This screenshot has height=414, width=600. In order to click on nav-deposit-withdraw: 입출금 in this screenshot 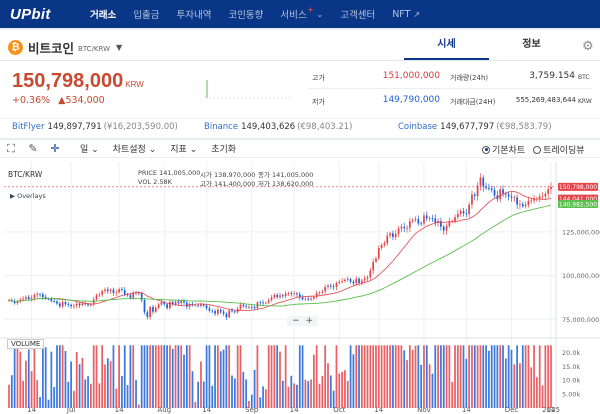, I will do `click(146, 14)`.